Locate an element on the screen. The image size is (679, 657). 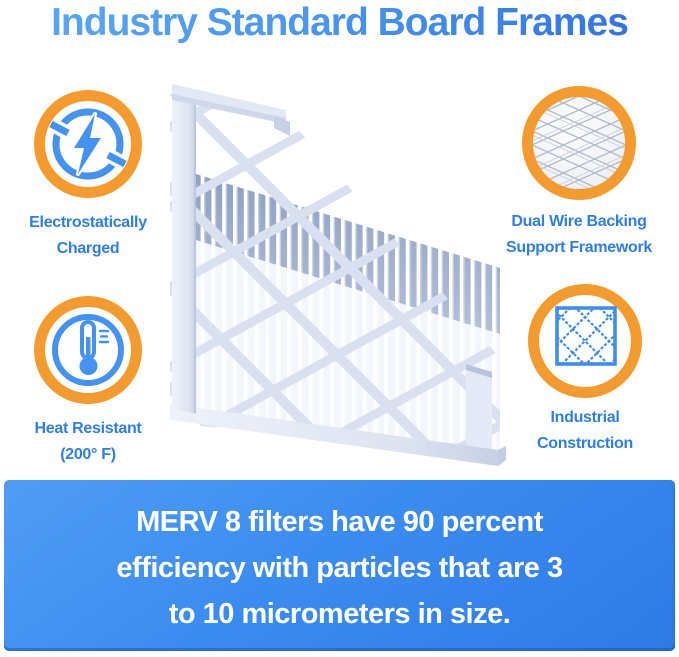
feature-label-line: (200° F) is located at coordinates (88, 454).